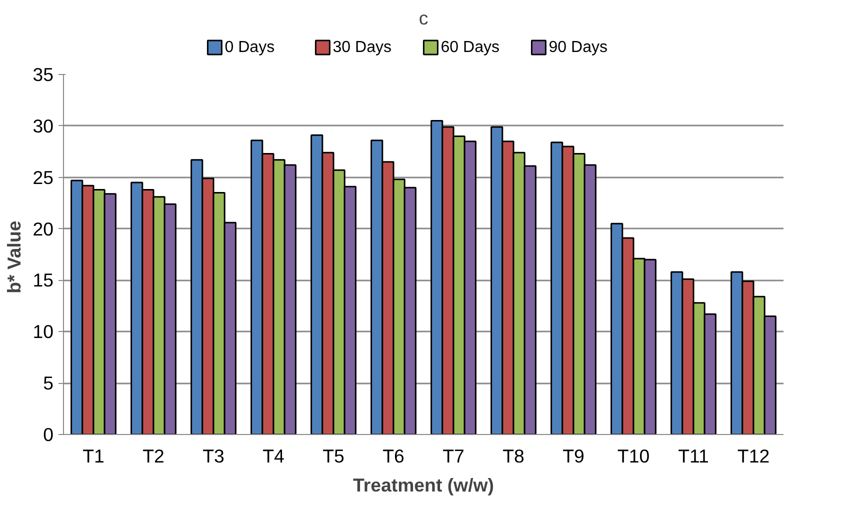 This screenshot has height=511, width=841. I want to click on x-tick-label: T3, so click(213, 456).